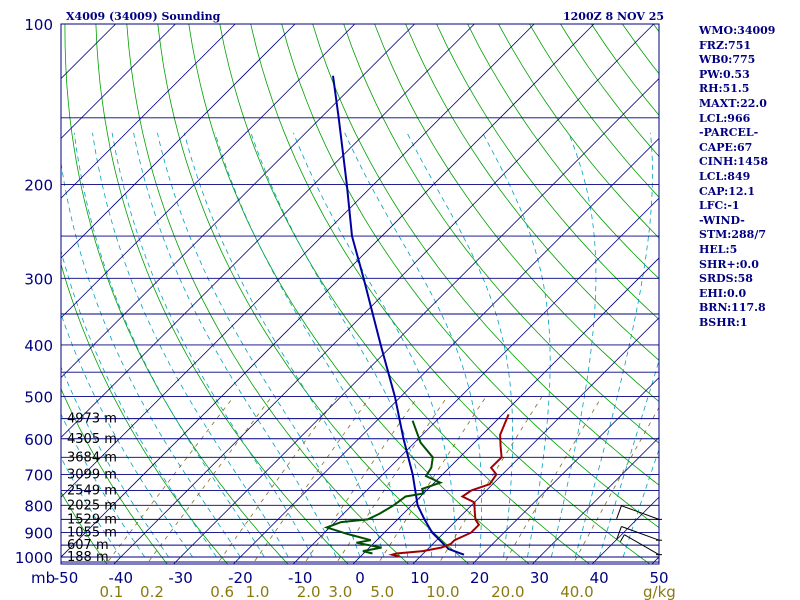  What do you see at coordinates (382, 591) in the screenshot?
I see `mixing-ratio-label: 5.0` at bounding box center [382, 591].